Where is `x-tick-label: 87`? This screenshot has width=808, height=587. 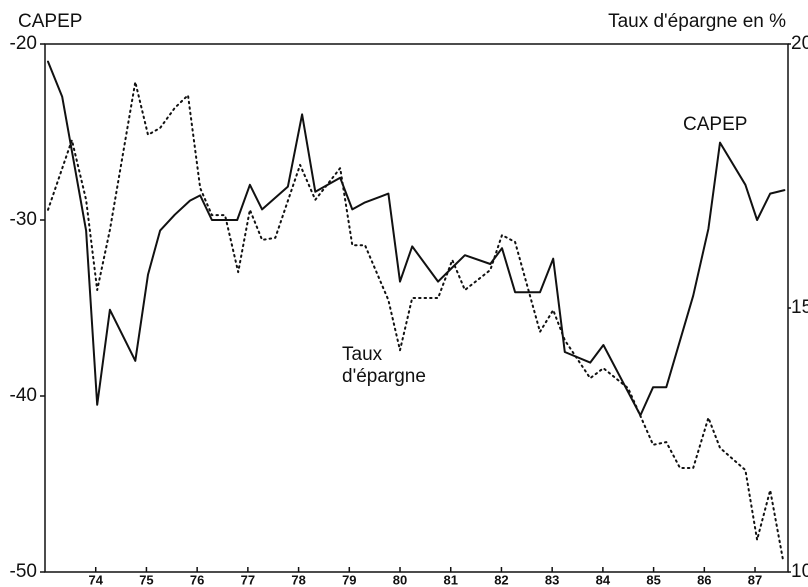 x-tick-label: 87 is located at coordinates (755, 579).